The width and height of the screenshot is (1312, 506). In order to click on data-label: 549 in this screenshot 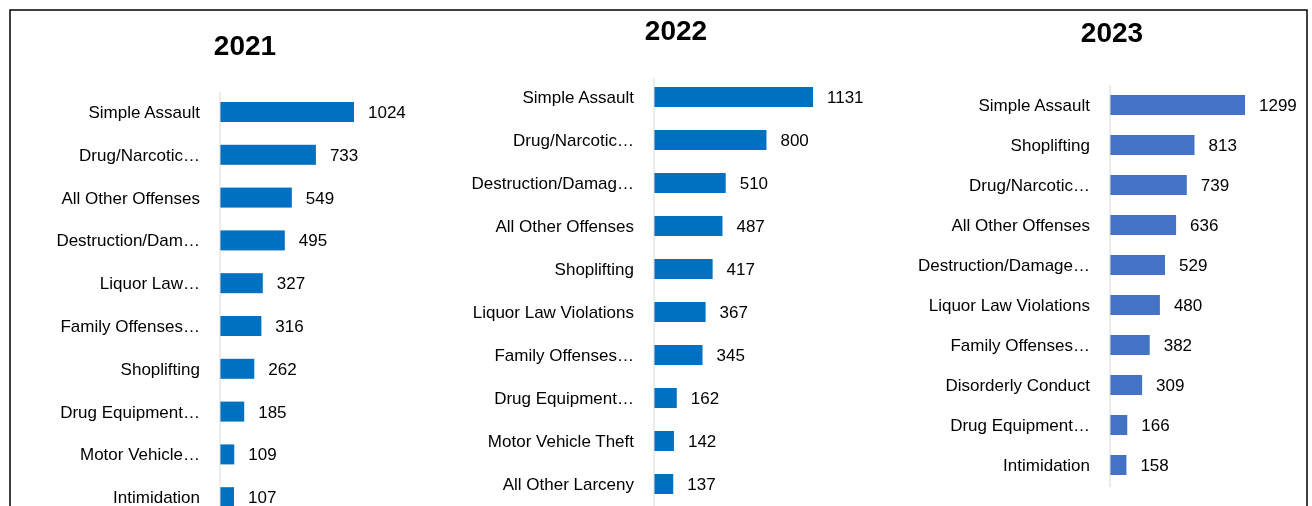, I will do `click(320, 198)`.